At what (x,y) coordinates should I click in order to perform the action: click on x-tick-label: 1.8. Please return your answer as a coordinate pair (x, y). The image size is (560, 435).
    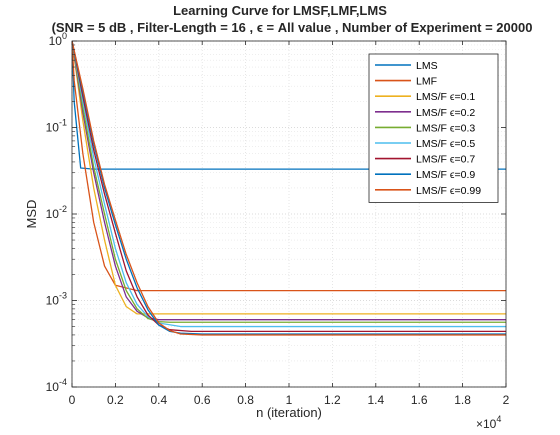
    Looking at the image, I should click on (462, 400).